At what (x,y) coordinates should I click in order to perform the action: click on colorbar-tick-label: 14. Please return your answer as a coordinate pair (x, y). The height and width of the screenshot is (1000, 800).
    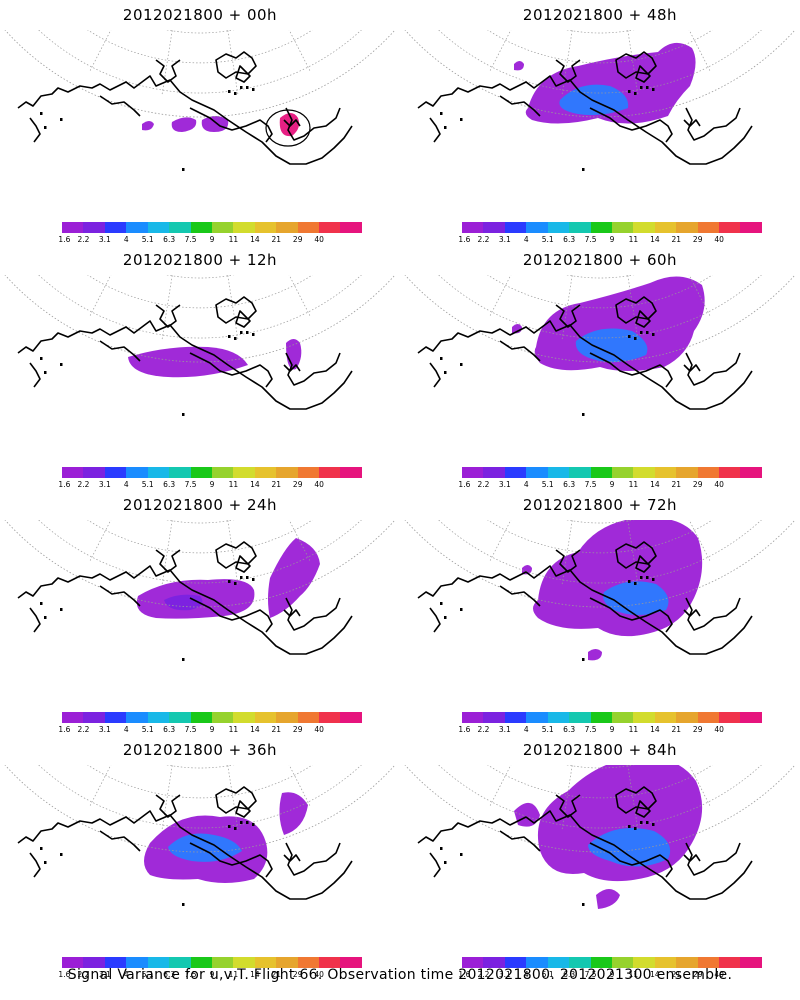
    Looking at the image, I should click on (255, 729).